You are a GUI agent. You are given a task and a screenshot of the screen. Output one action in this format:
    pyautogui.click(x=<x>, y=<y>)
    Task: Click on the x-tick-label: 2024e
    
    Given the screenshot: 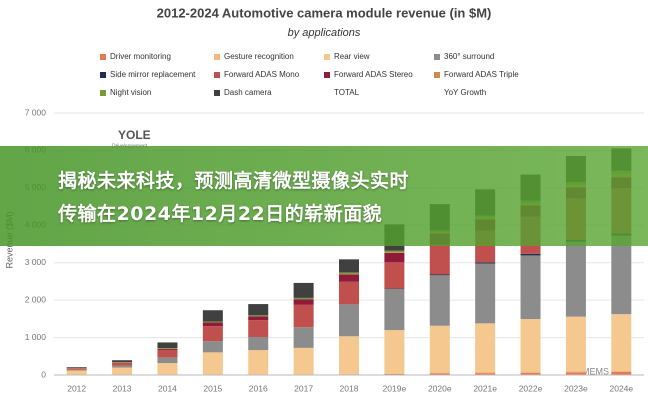 What is the action you would take?
    pyautogui.click(x=621, y=388)
    